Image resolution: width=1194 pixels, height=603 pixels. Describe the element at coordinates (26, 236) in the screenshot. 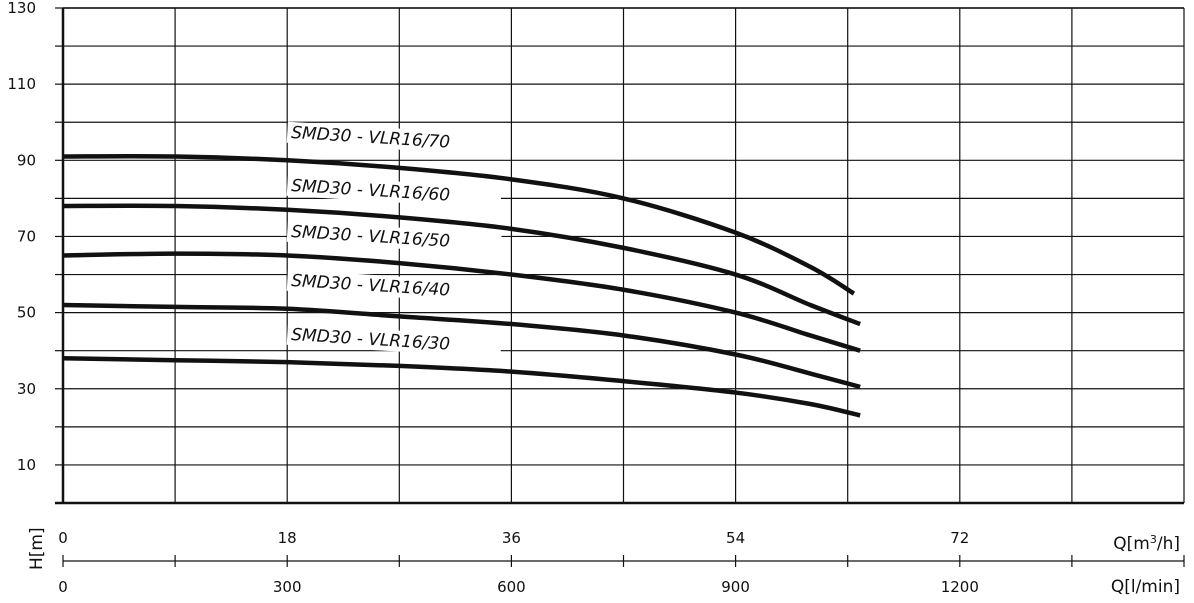

I see `y-tick-label: 70` at that location.